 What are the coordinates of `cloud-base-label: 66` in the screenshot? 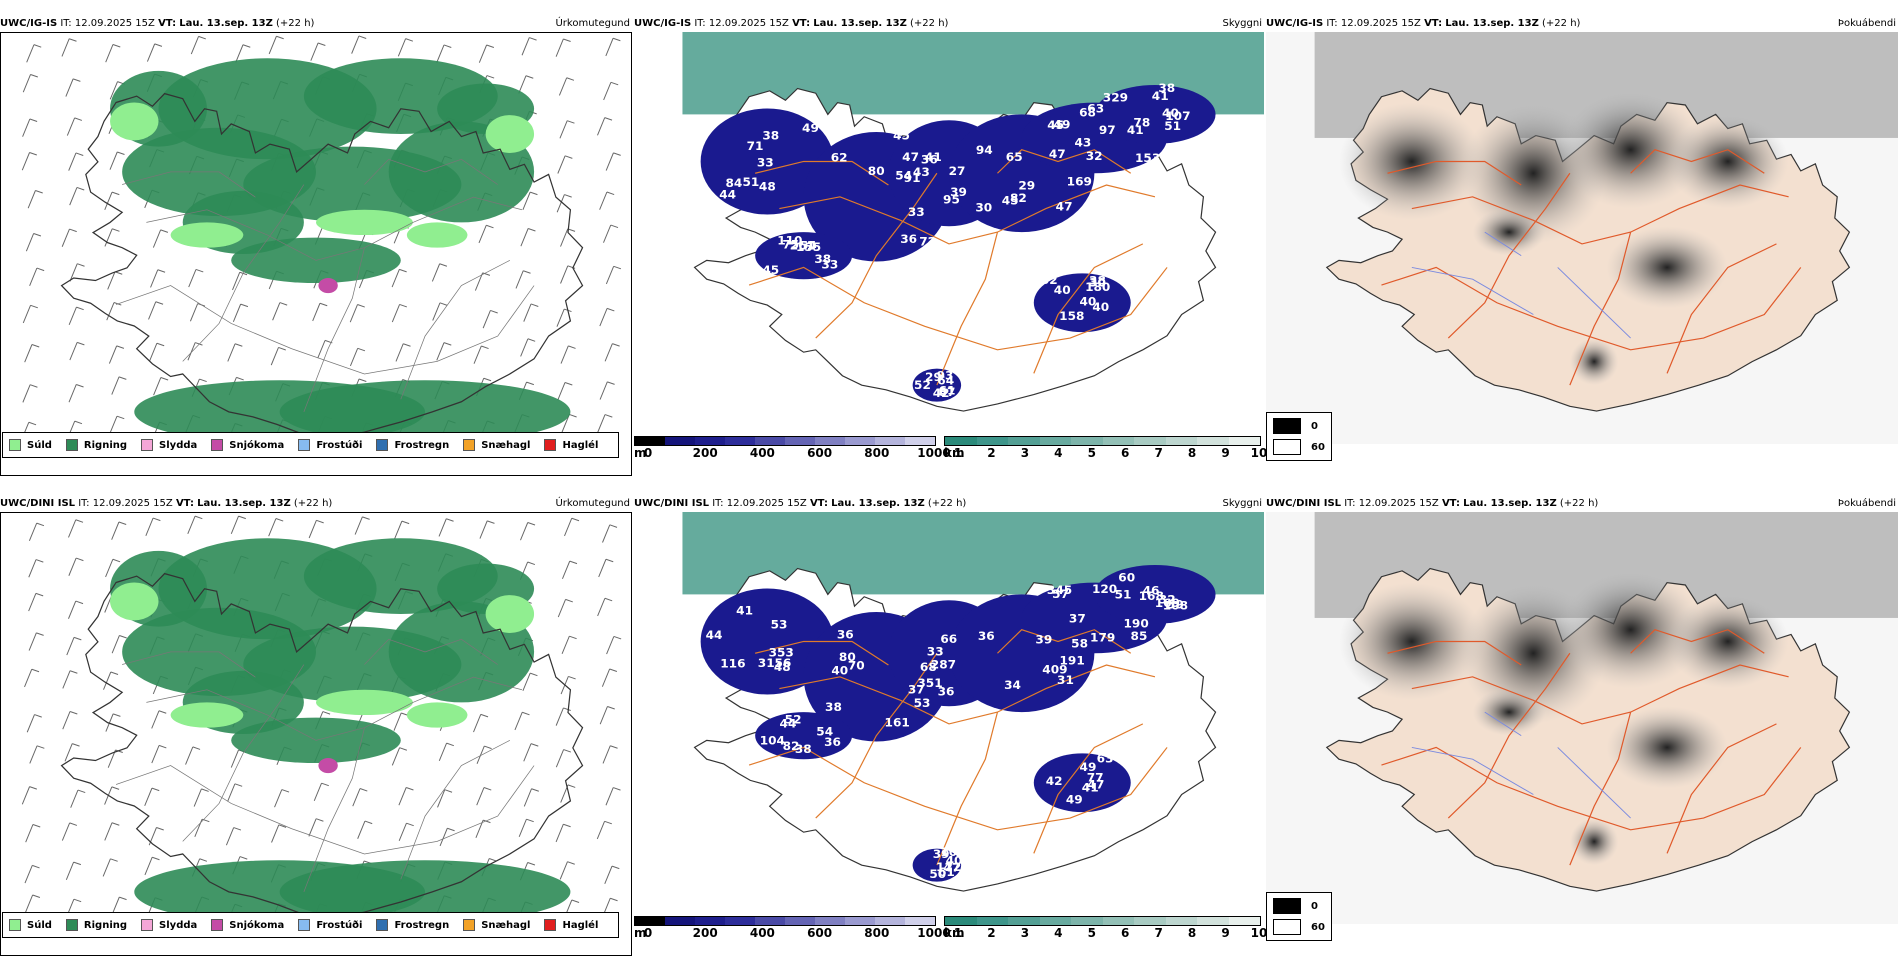 It's located at (948, 639).